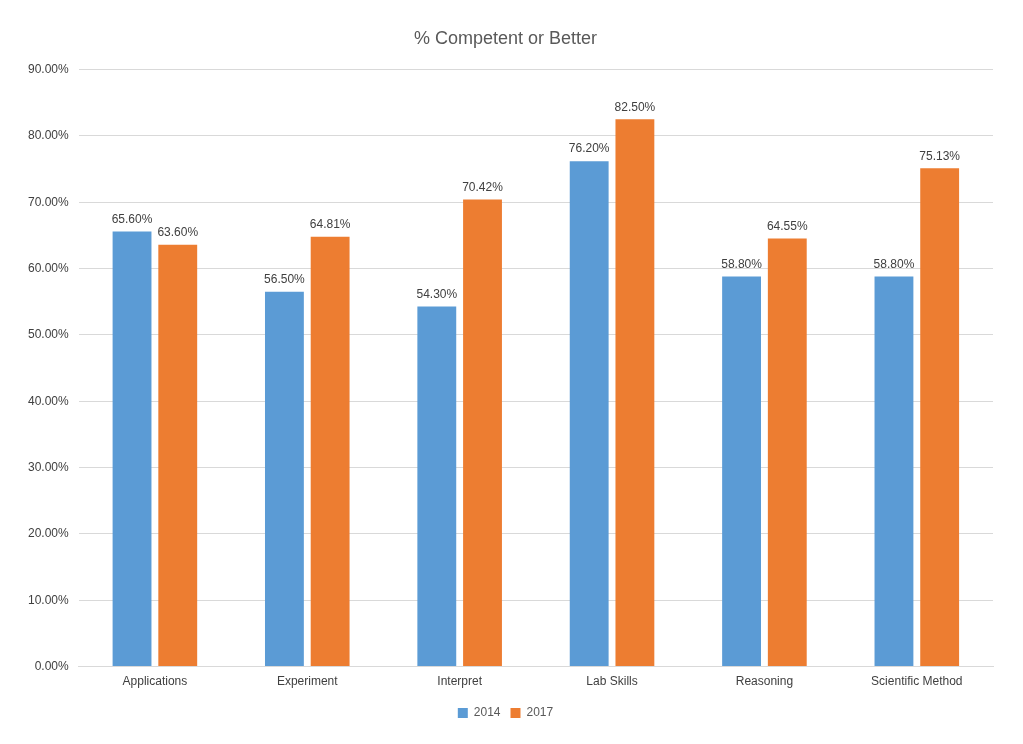 This screenshot has height=744, width=1023. I want to click on y-tick-label: 80.00%, so click(49, 135).